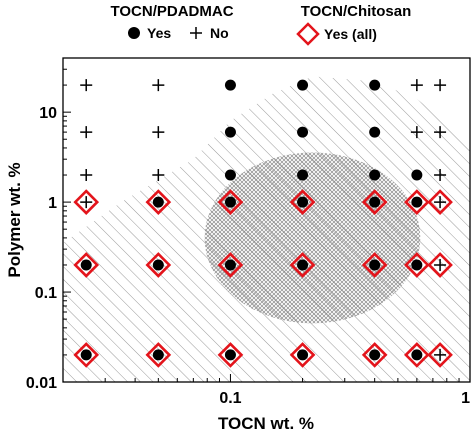 The width and height of the screenshot is (474, 433). I want to click on y-tick-label: 10, so click(48, 113).